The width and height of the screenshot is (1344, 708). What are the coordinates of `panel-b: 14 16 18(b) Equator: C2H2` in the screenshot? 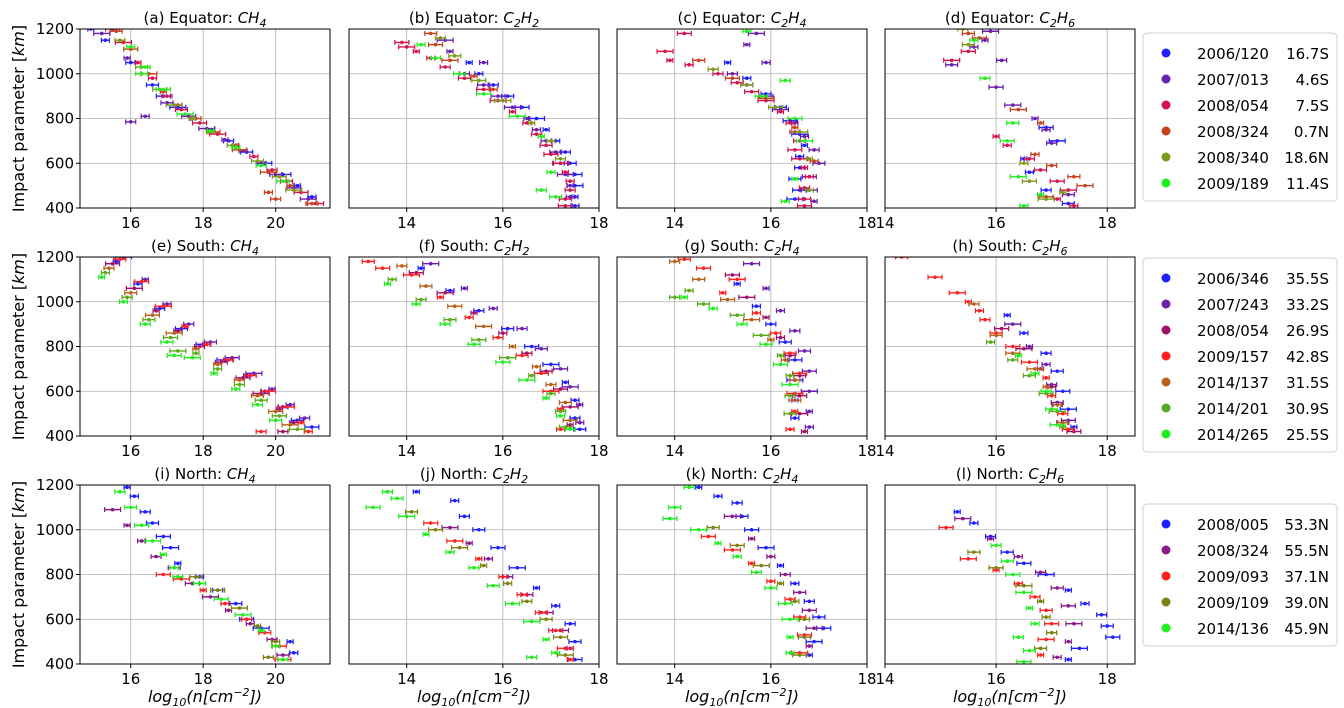 It's located at (479, 120).